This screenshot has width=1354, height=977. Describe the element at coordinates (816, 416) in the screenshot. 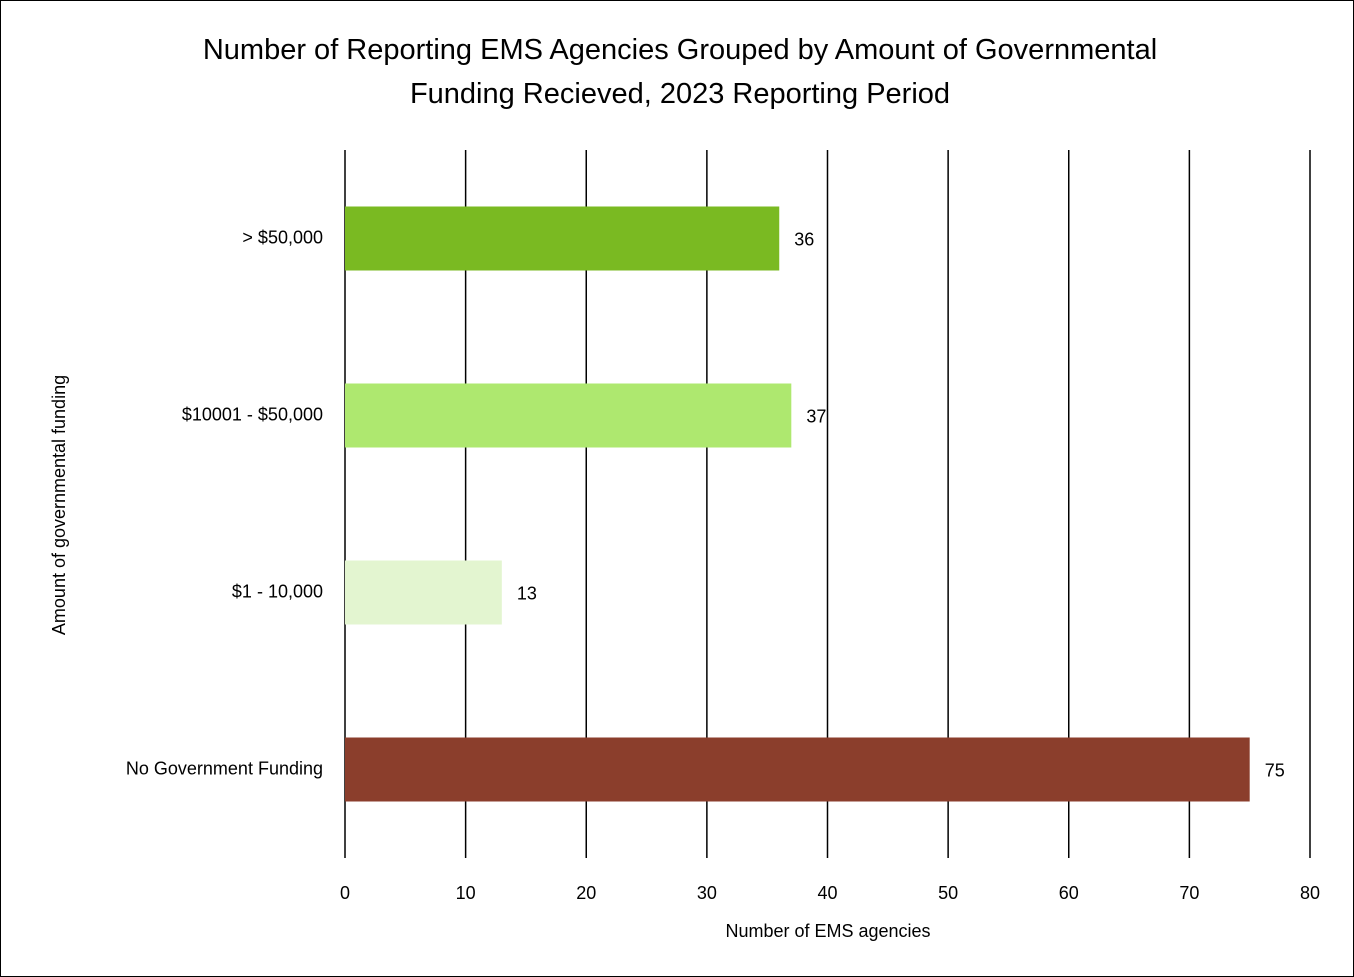

I see `data-label: 37` at that location.